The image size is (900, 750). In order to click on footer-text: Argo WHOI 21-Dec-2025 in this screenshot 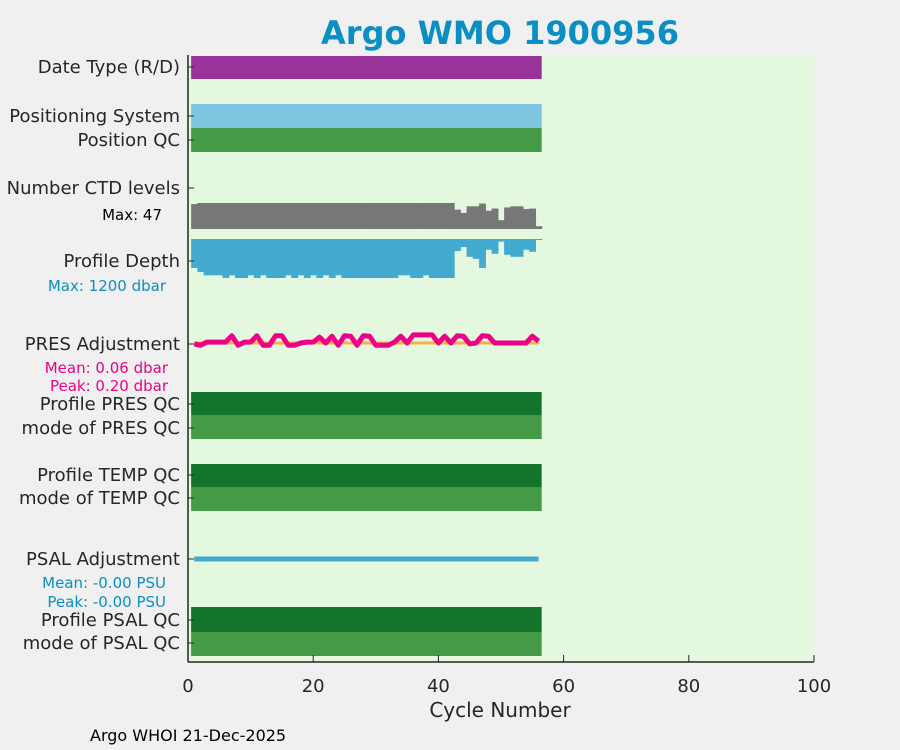, I will do `click(188, 735)`.